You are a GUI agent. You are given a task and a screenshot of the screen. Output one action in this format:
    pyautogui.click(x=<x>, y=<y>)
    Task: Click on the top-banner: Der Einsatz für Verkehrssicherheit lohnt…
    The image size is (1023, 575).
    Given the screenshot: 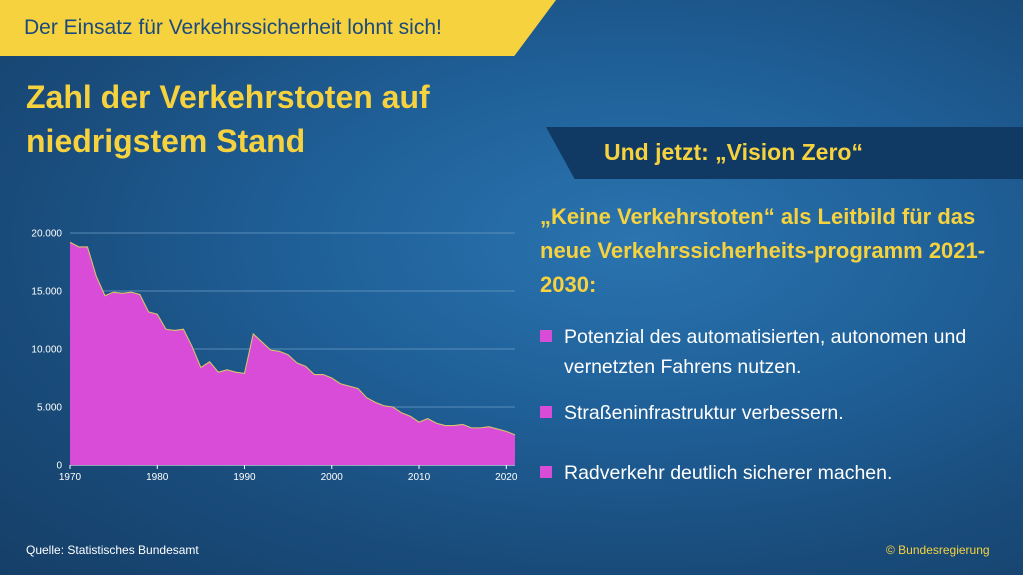 What is the action you would take?
    pyautogui.click(x=278, y=28)
    